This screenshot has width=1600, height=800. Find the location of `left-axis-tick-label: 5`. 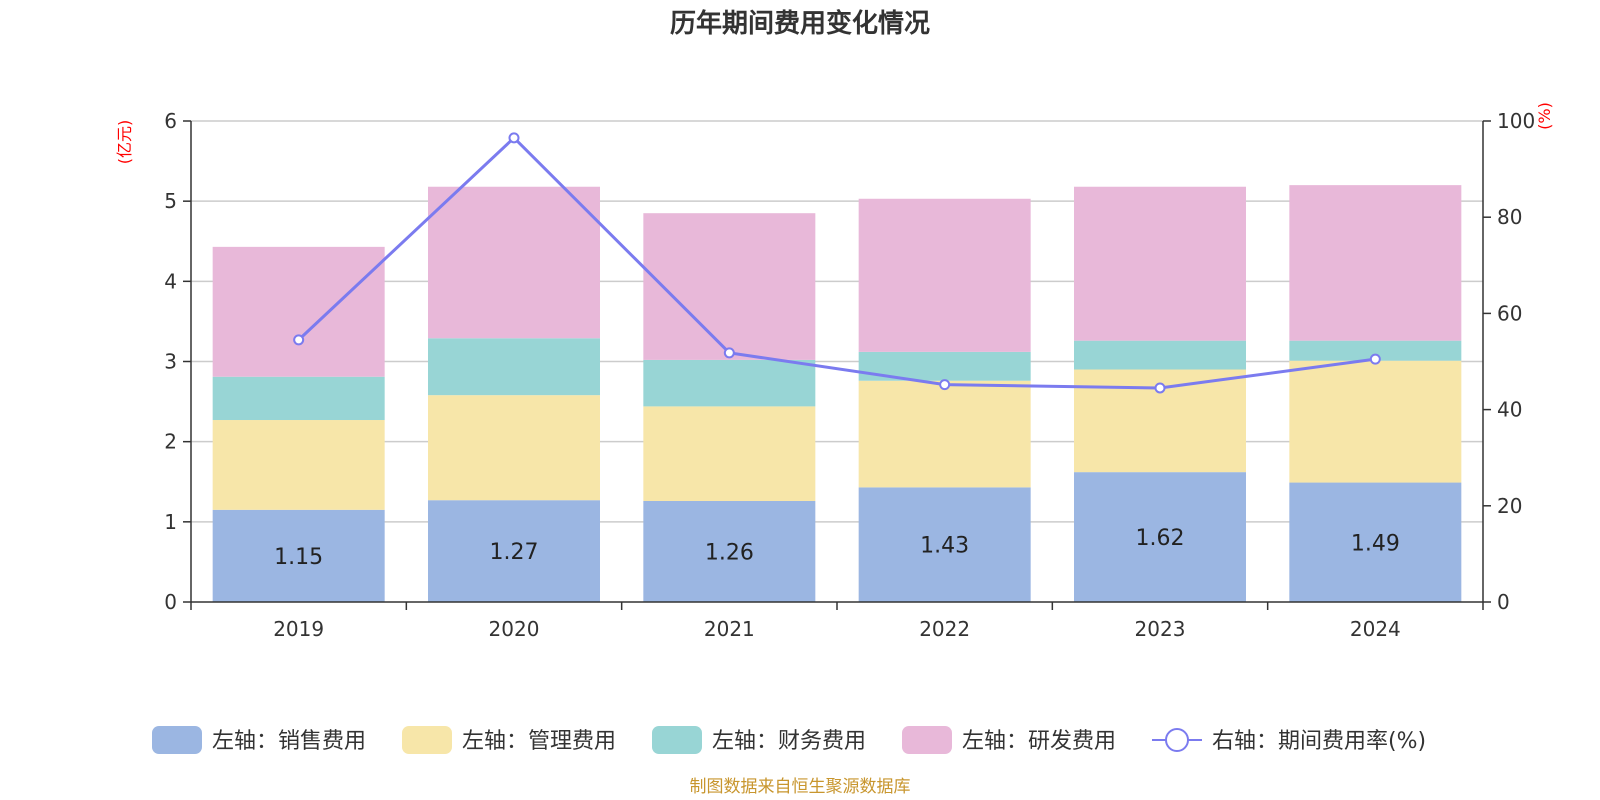

left-axis-tick-label: 5 is located at coordinates (170, 201).